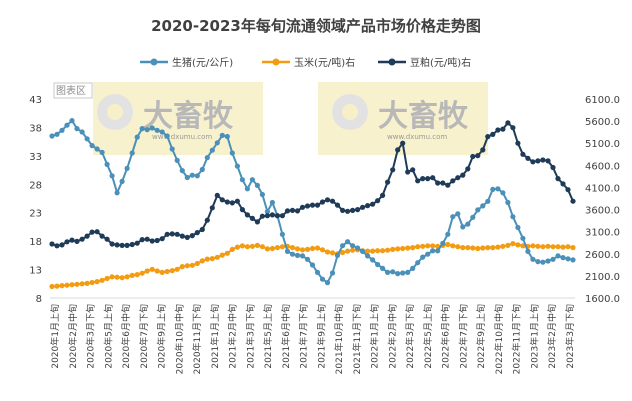 This screenshot has height=401, width=632. Describe the element at coordinates (602, 299) in the screenshot. I see `y-right-tick-label: 1600.0` at that location.